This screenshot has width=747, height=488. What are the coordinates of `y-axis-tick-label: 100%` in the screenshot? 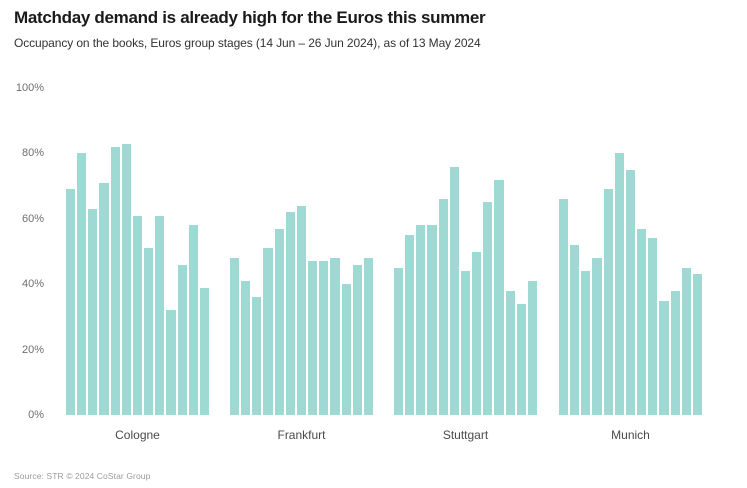 It's located at (29, 88).